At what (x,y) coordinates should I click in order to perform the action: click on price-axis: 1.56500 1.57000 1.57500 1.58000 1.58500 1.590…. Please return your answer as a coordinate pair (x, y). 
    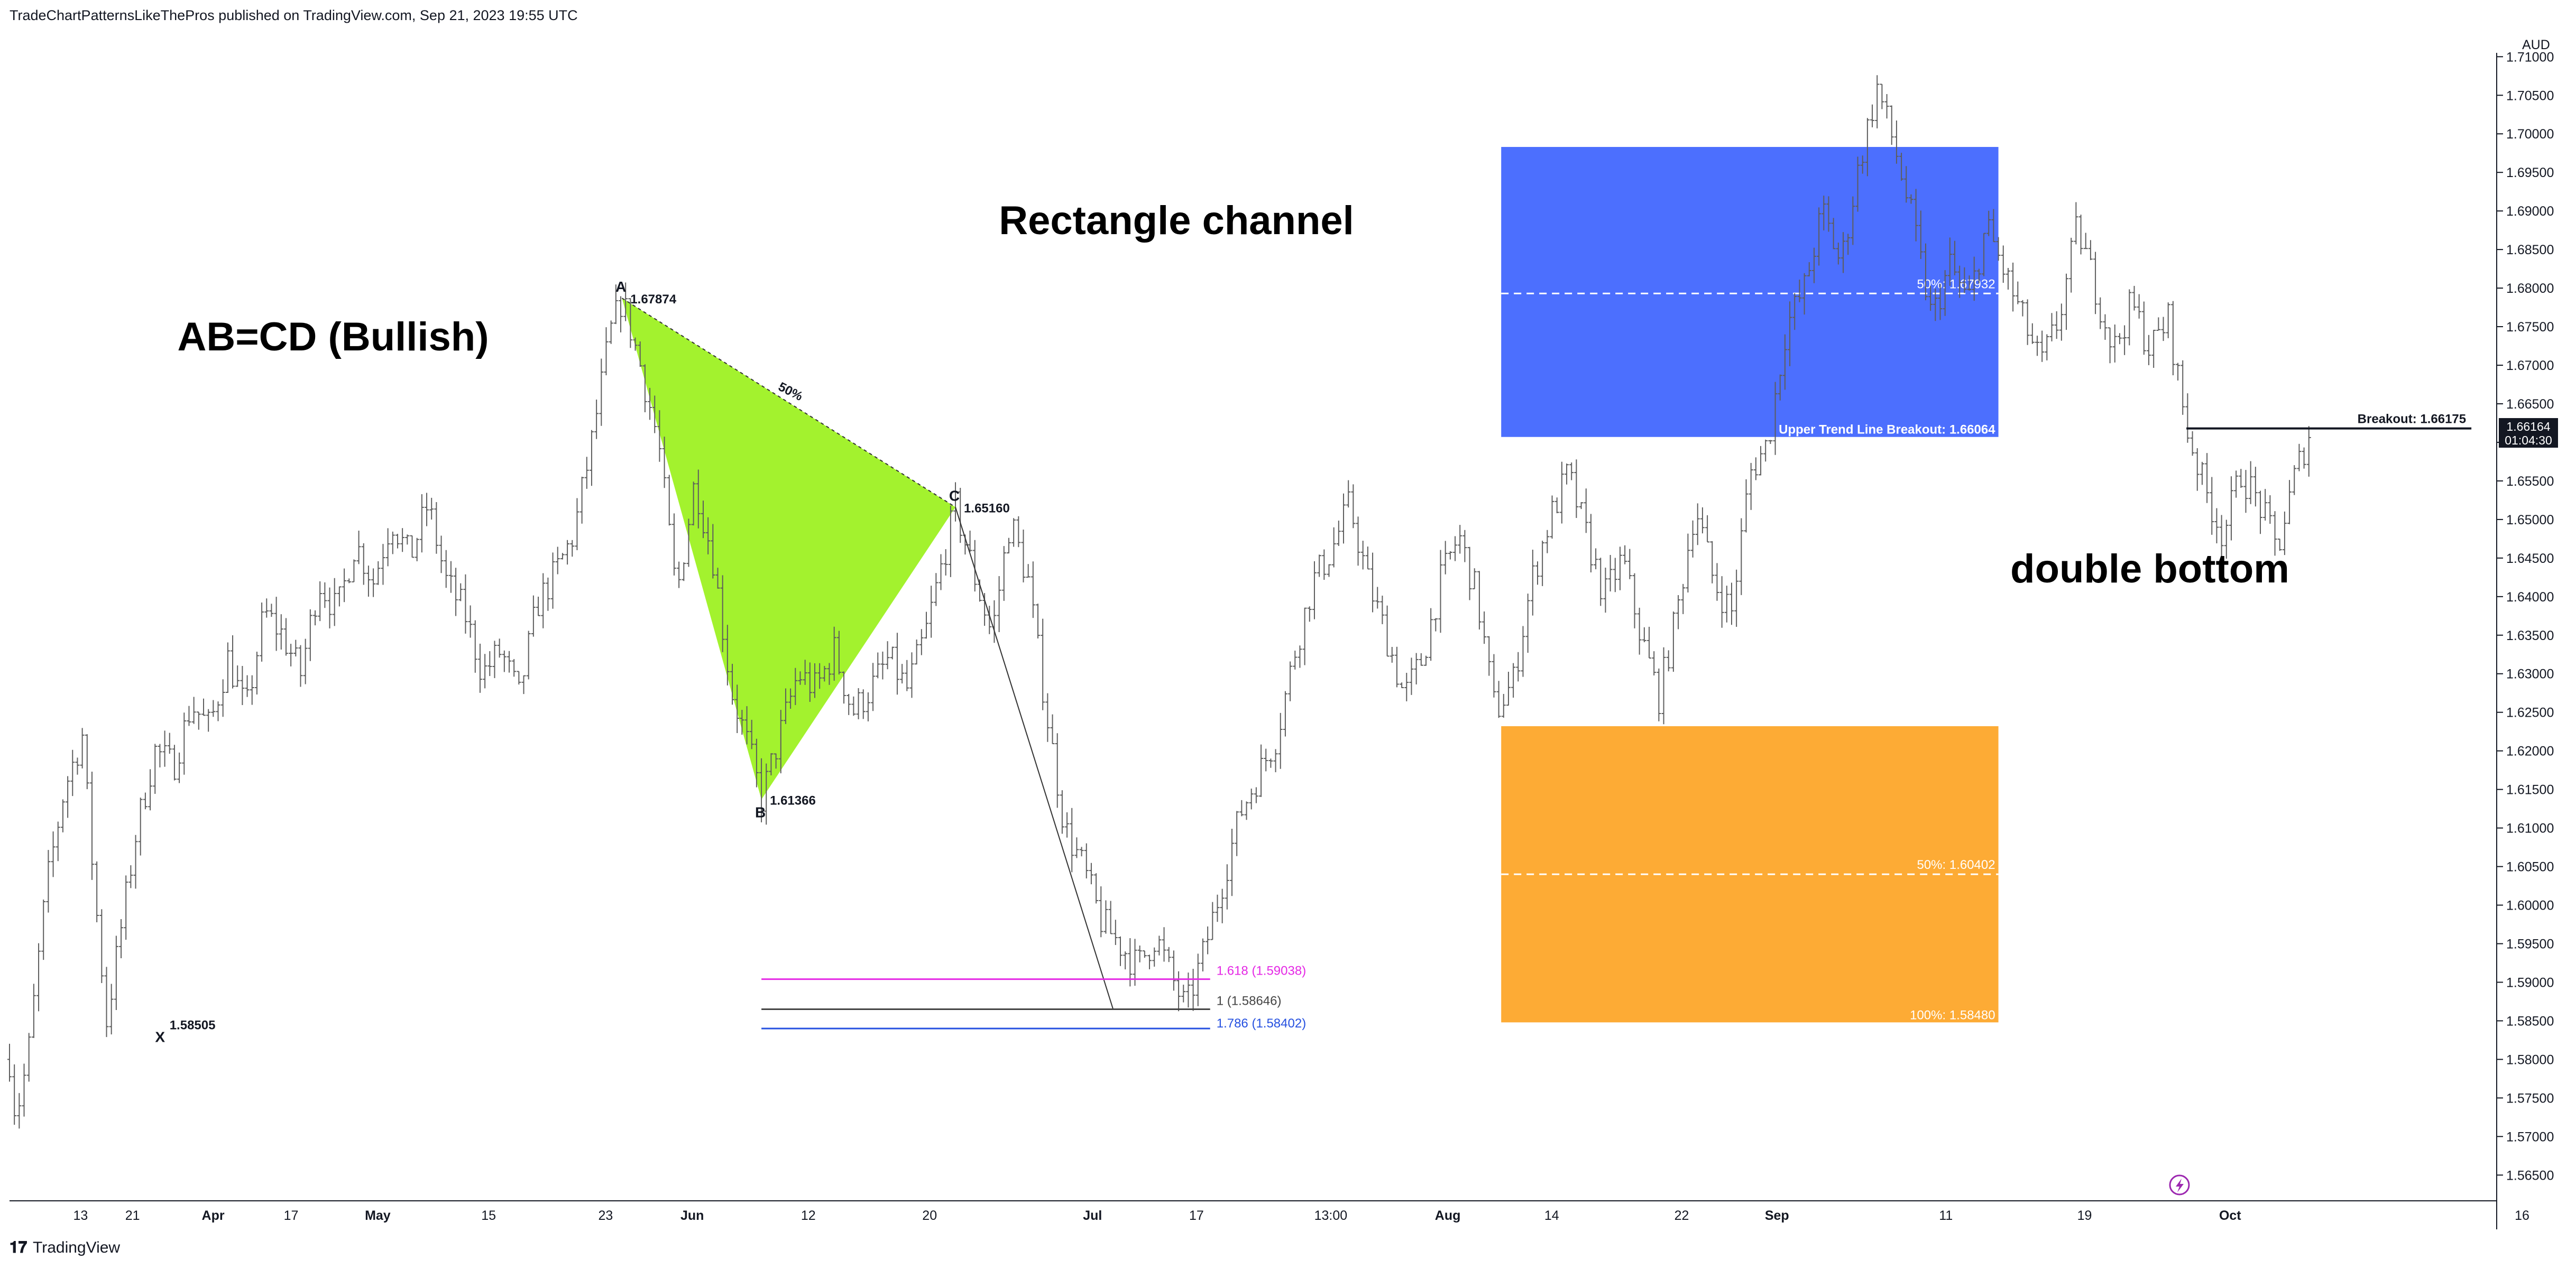
    Looking at the image, I should click on (2527, 616).